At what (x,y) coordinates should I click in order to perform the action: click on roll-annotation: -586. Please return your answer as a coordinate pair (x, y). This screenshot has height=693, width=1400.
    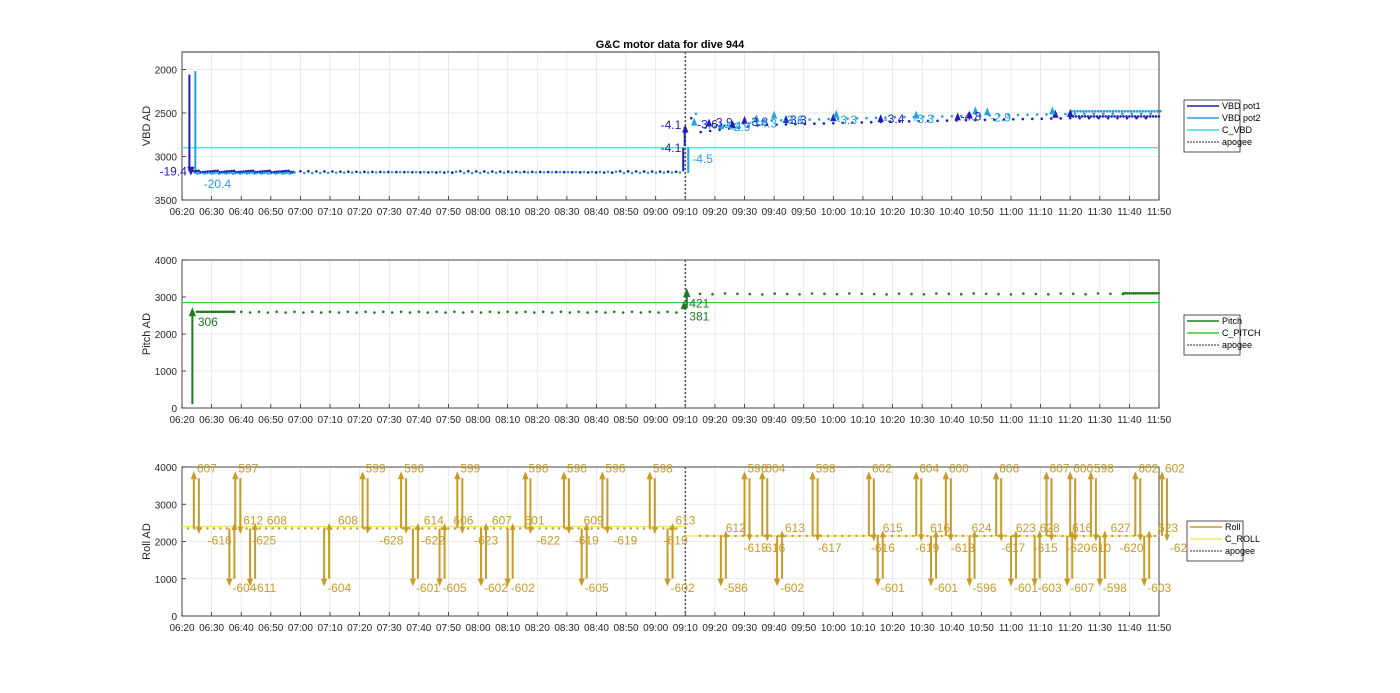
    Looking at the image, I should click on (736, 588).